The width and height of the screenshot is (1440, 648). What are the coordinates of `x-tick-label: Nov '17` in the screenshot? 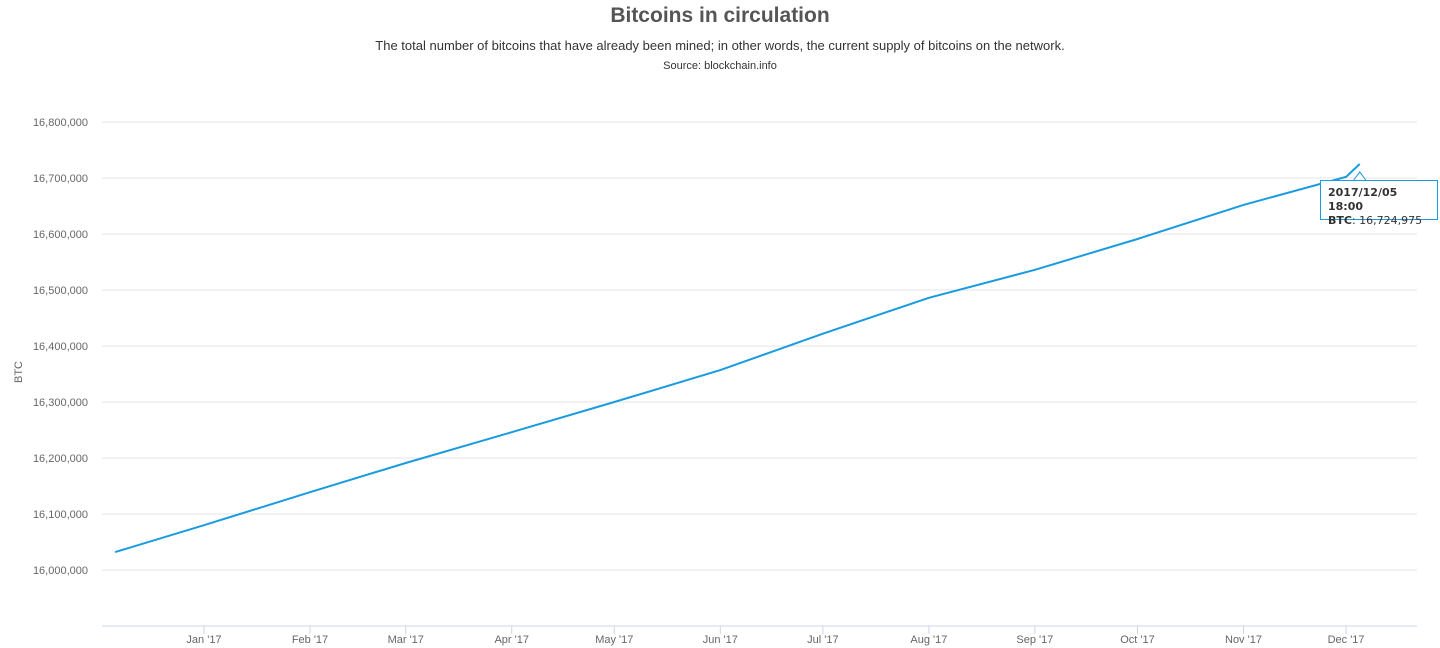 It's located at (1243, 640).